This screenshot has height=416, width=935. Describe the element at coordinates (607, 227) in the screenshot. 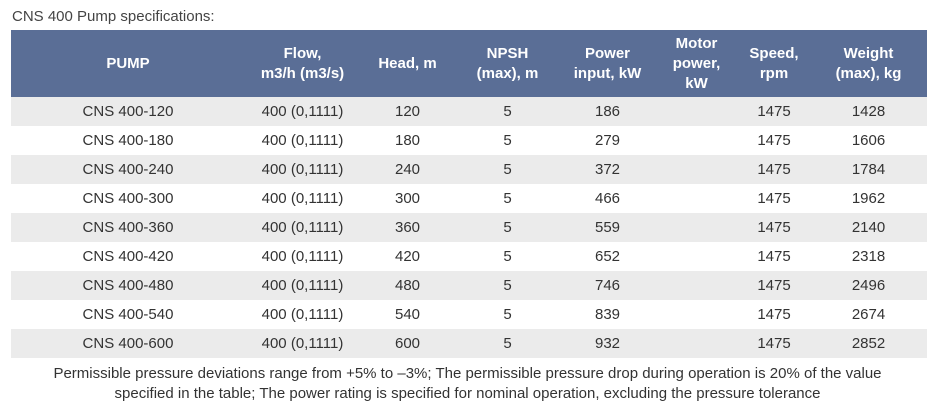

I see `table-cell: 559` at that location.